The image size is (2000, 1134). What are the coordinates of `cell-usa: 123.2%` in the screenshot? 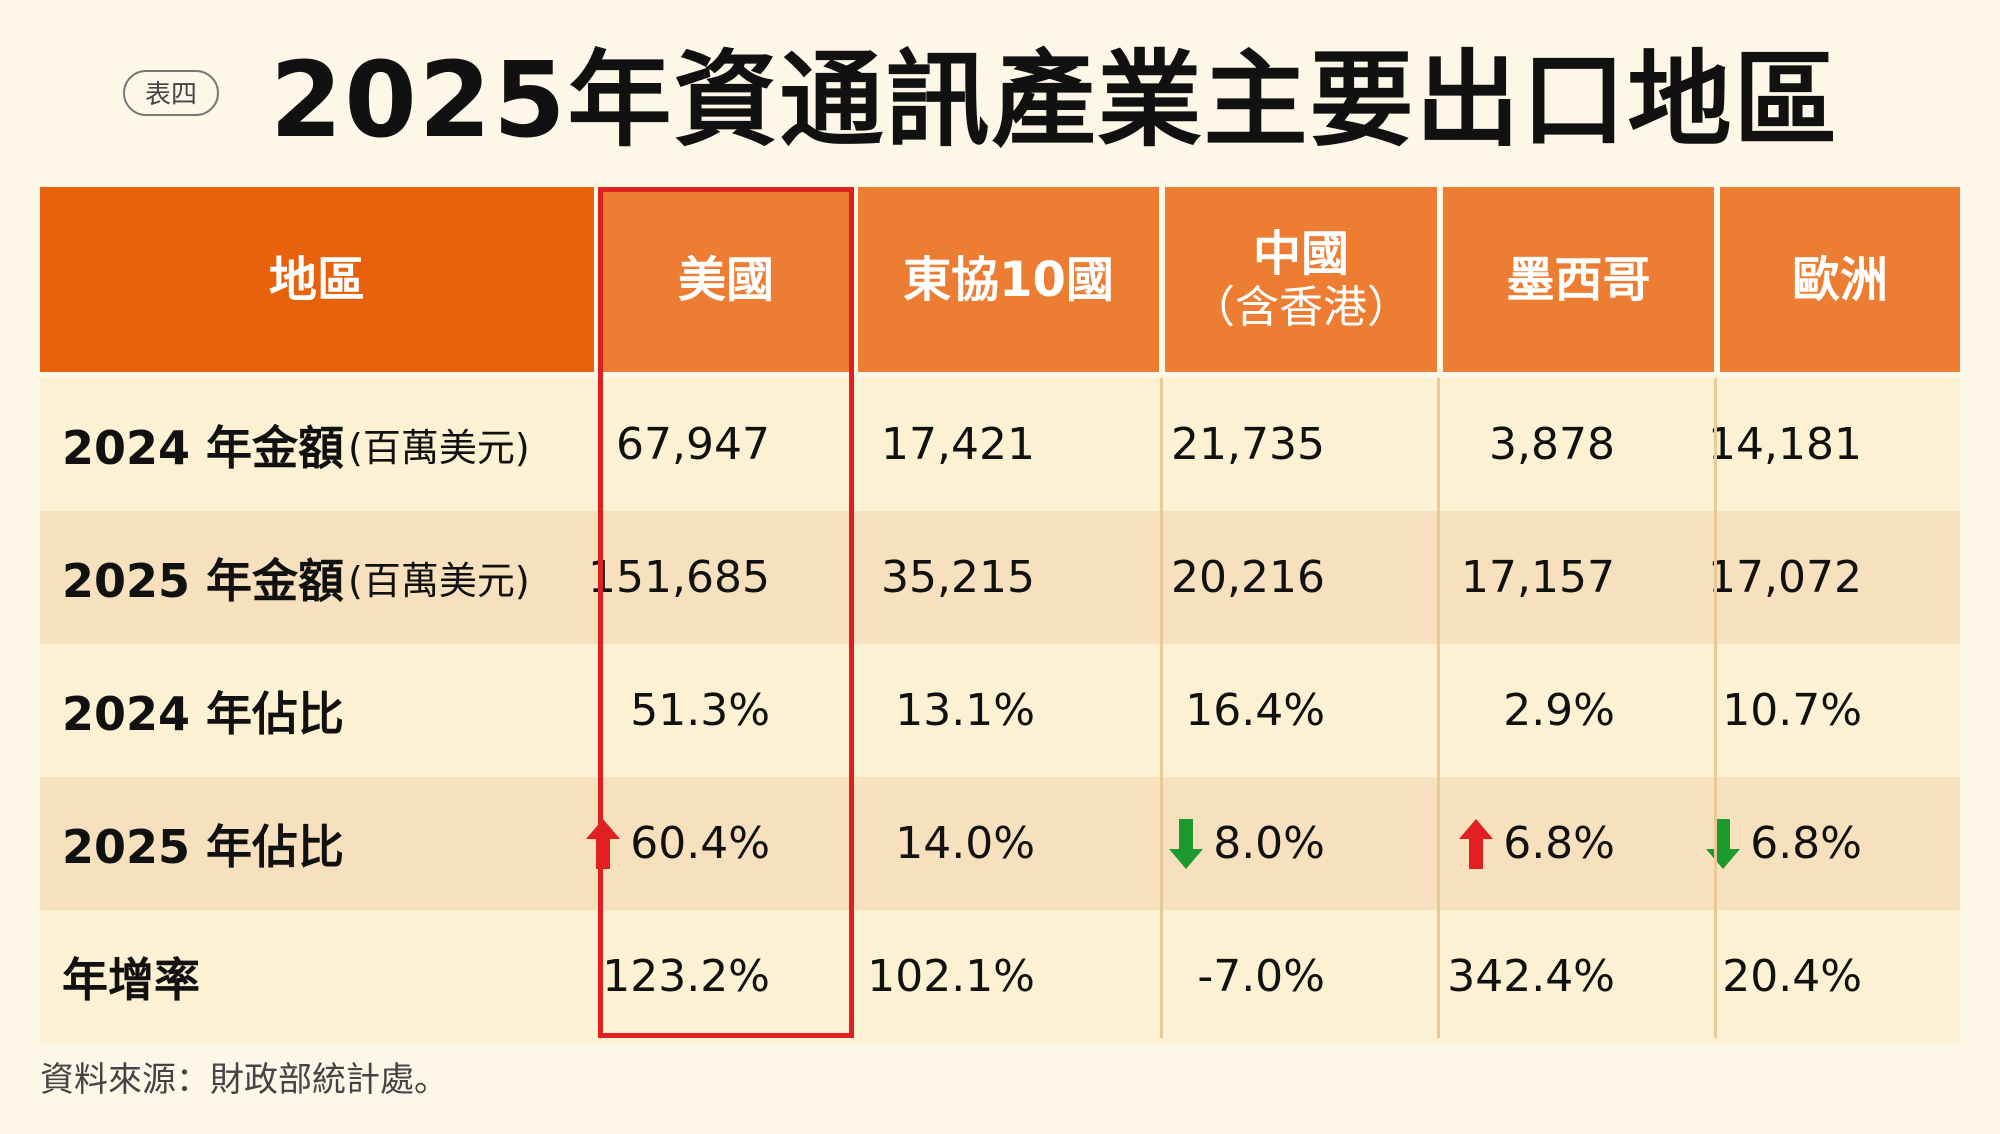 It's located at (640, 976).